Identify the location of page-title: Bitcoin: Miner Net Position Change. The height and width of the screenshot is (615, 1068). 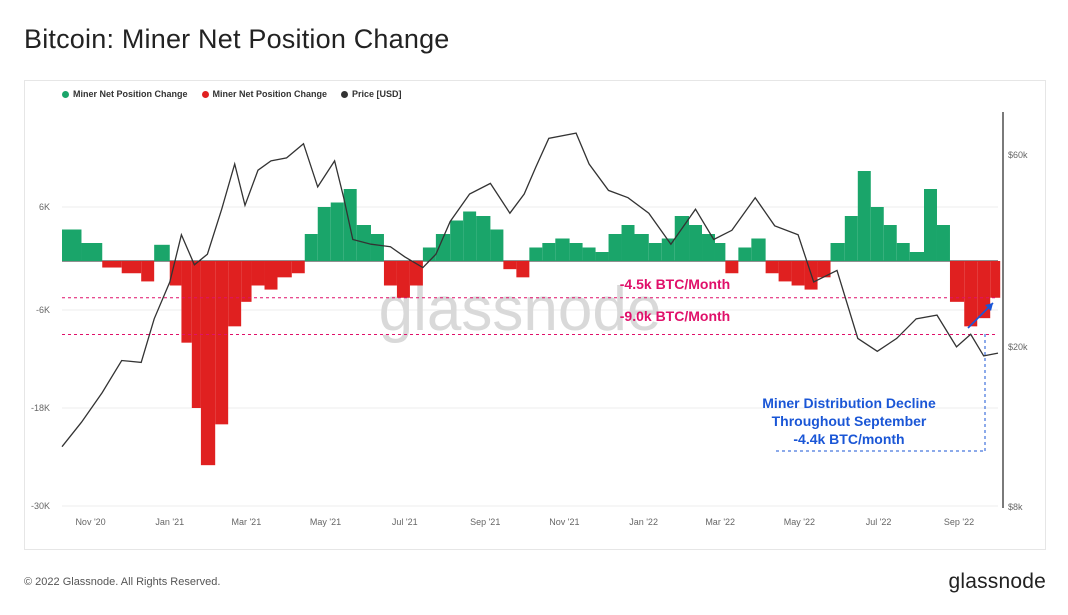
(237, 39).